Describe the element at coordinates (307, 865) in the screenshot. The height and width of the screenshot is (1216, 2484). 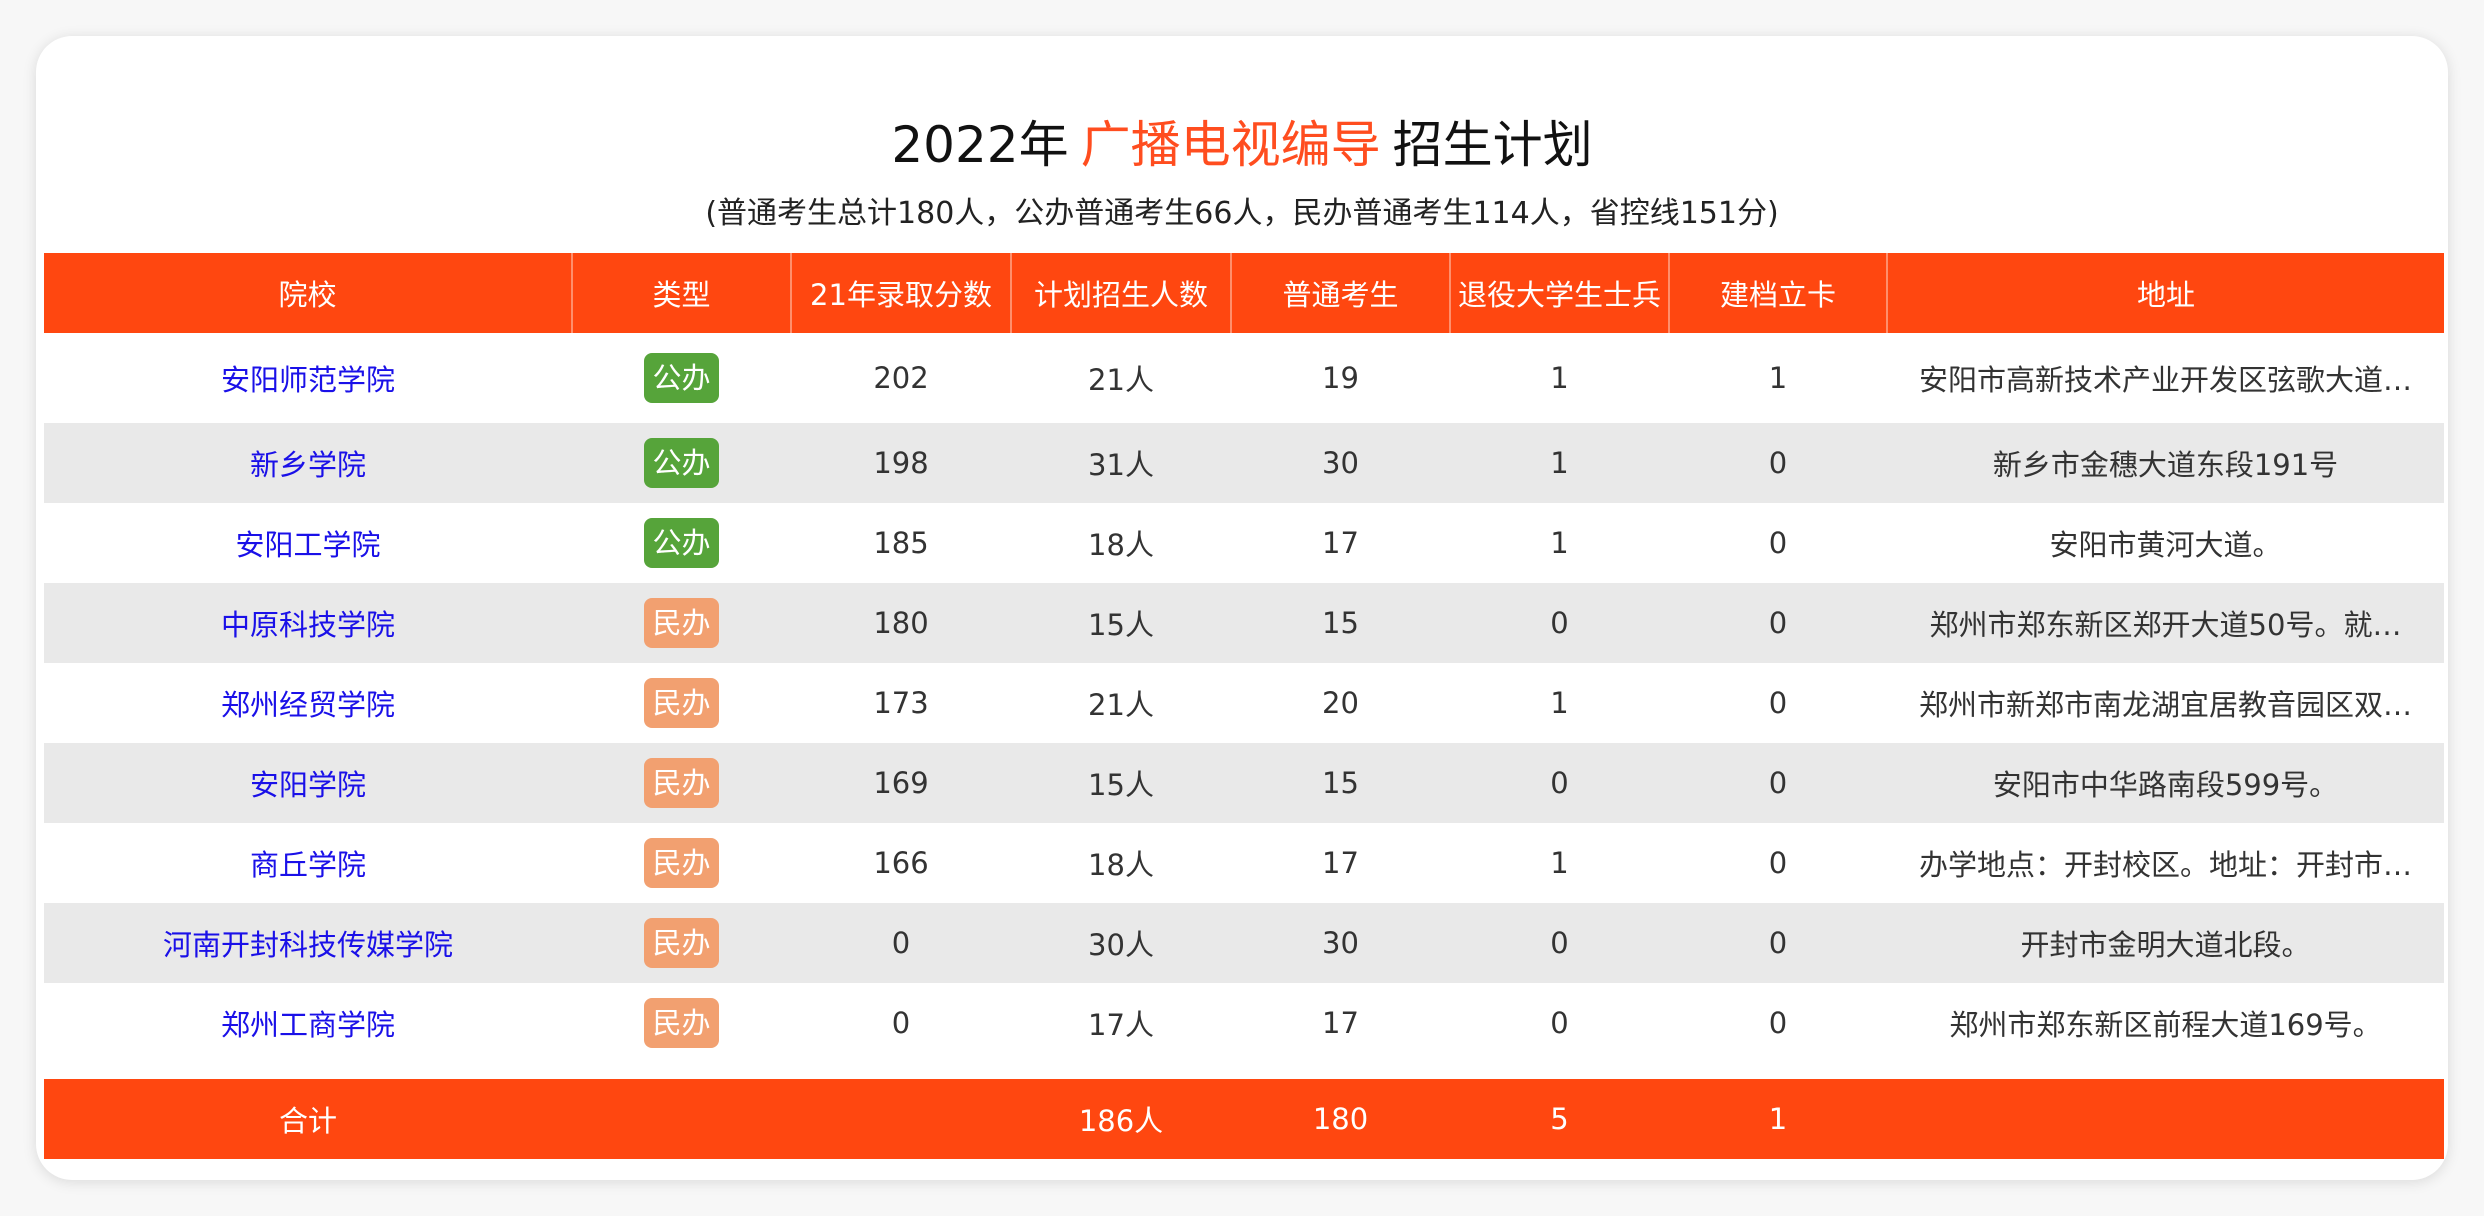
I see `school-name-link: 商丘学院` at that location.